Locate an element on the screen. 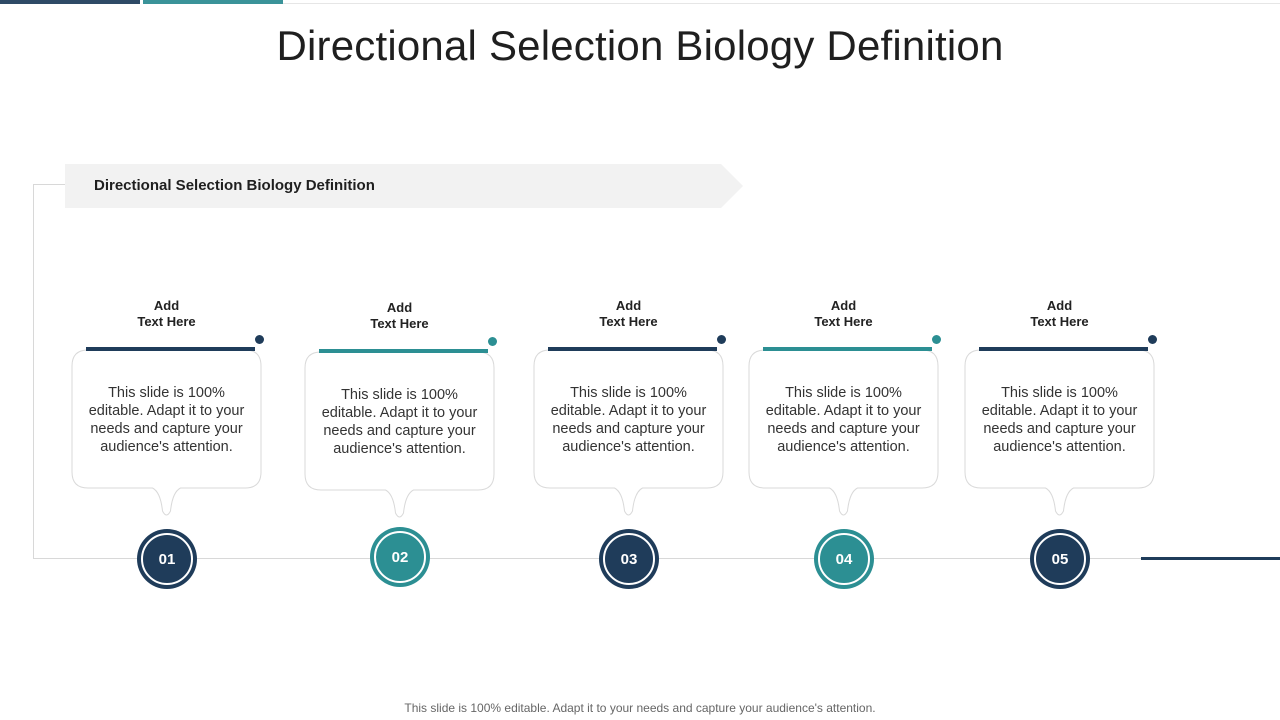  timeline-line is located at coordinates (588, 558).